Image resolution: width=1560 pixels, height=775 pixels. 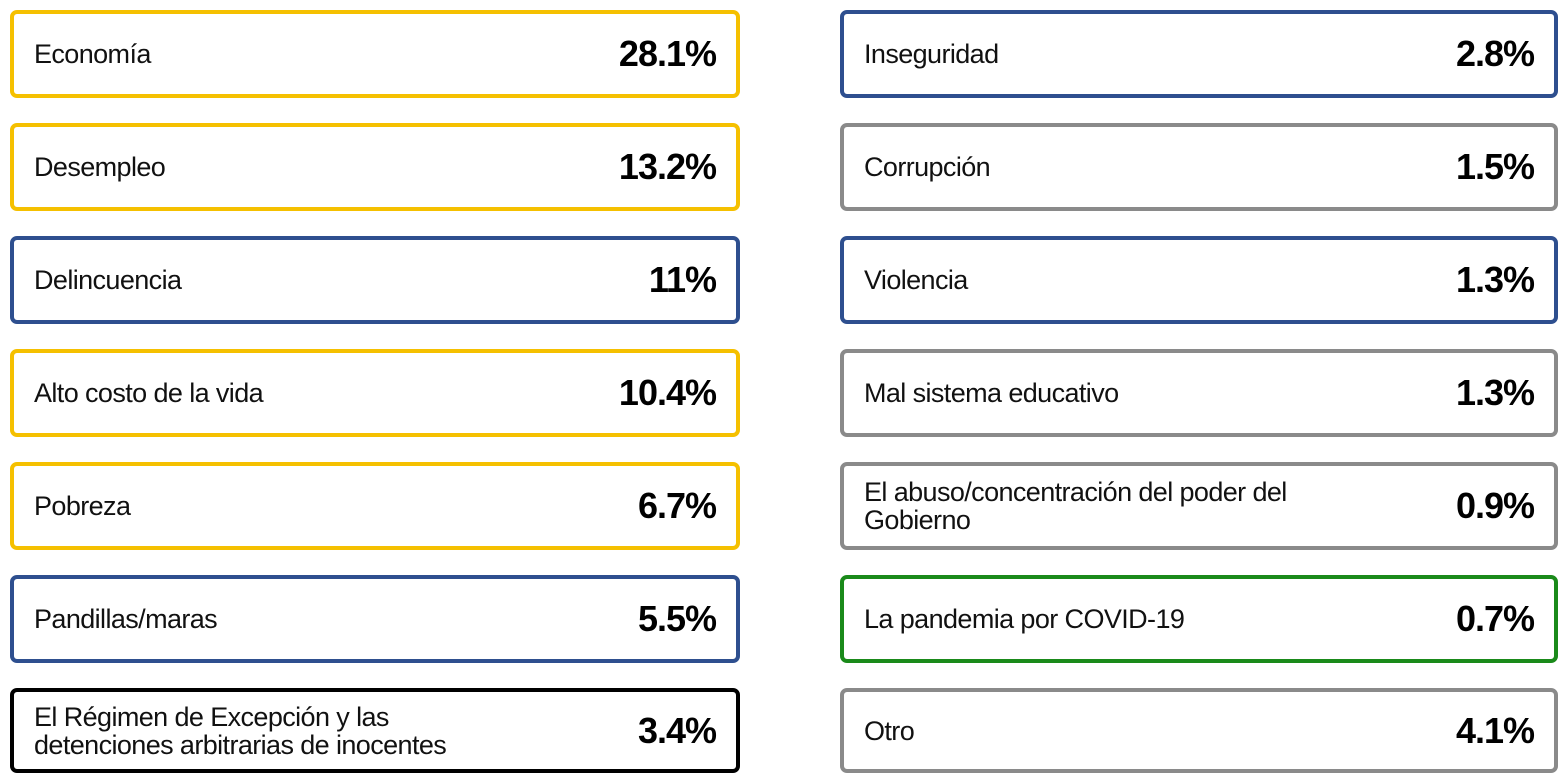 I want to click on item-value: 11%, so click(x=682, y=279).